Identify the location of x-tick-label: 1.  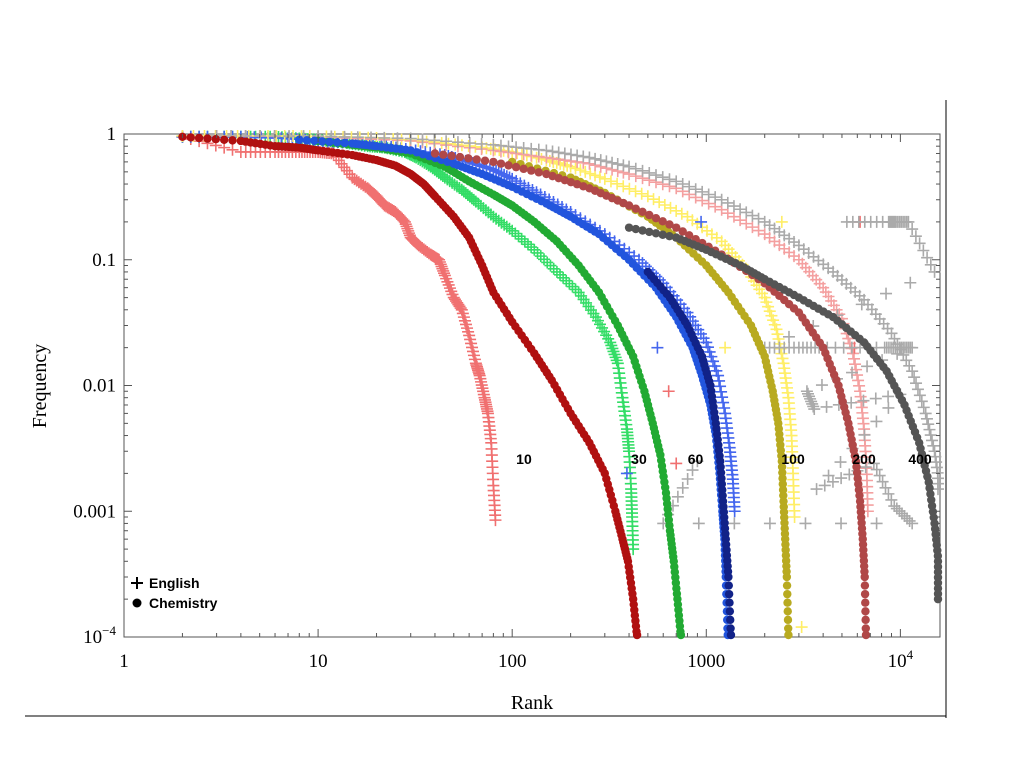
(124, 661).